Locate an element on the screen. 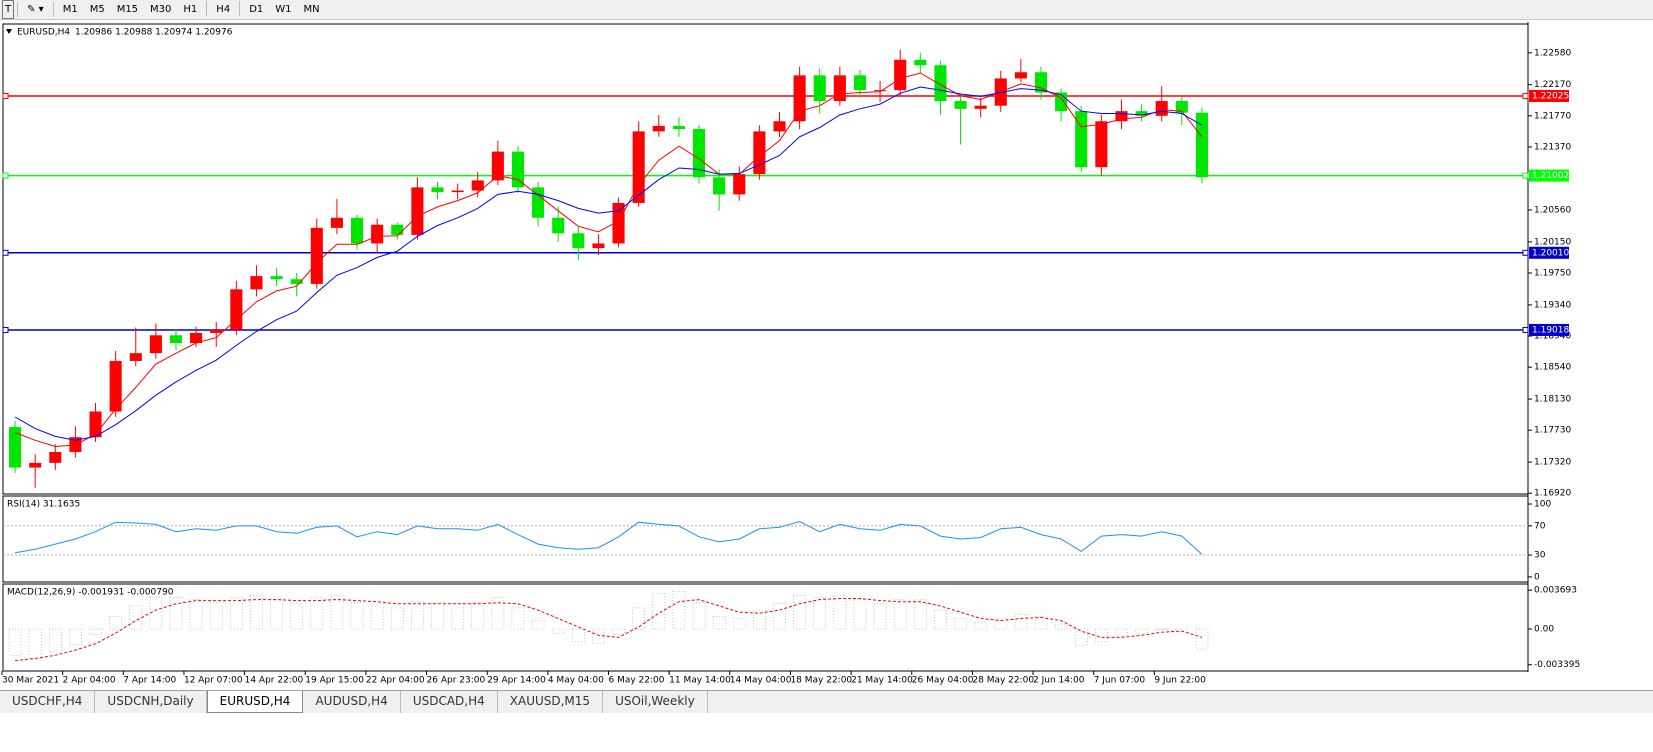  signal-line is located at coordinates (609, 630).